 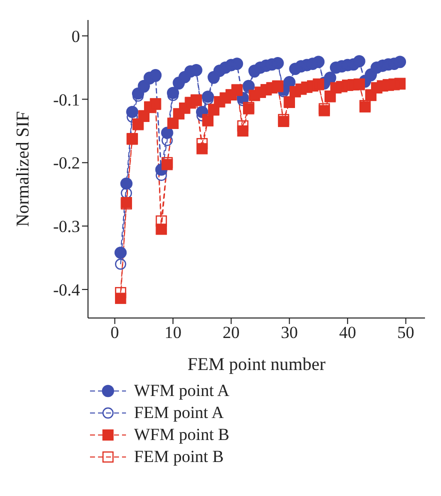 I want to click on y-tick-label: -0.2, so click(x=66, y=163).